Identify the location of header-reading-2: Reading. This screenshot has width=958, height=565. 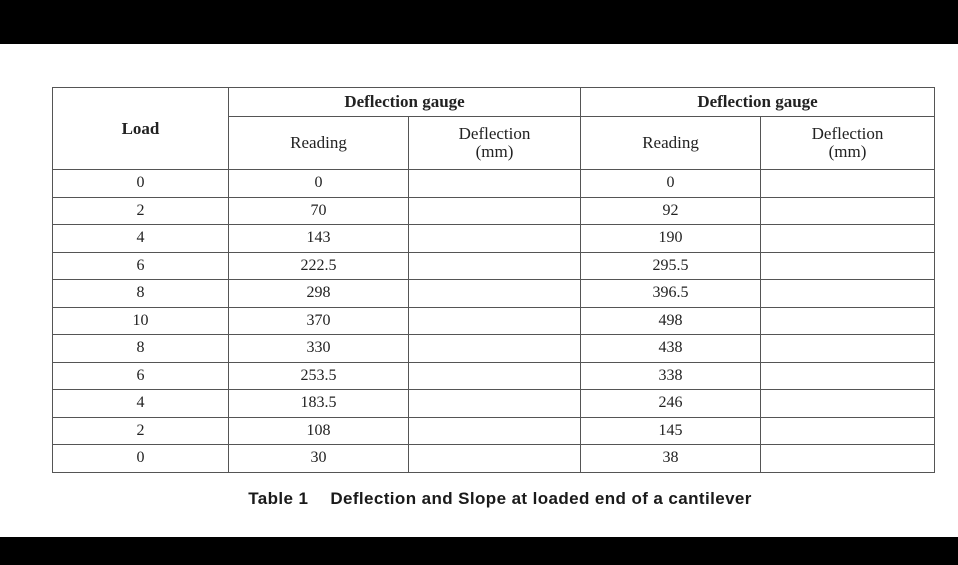
(671, 143).